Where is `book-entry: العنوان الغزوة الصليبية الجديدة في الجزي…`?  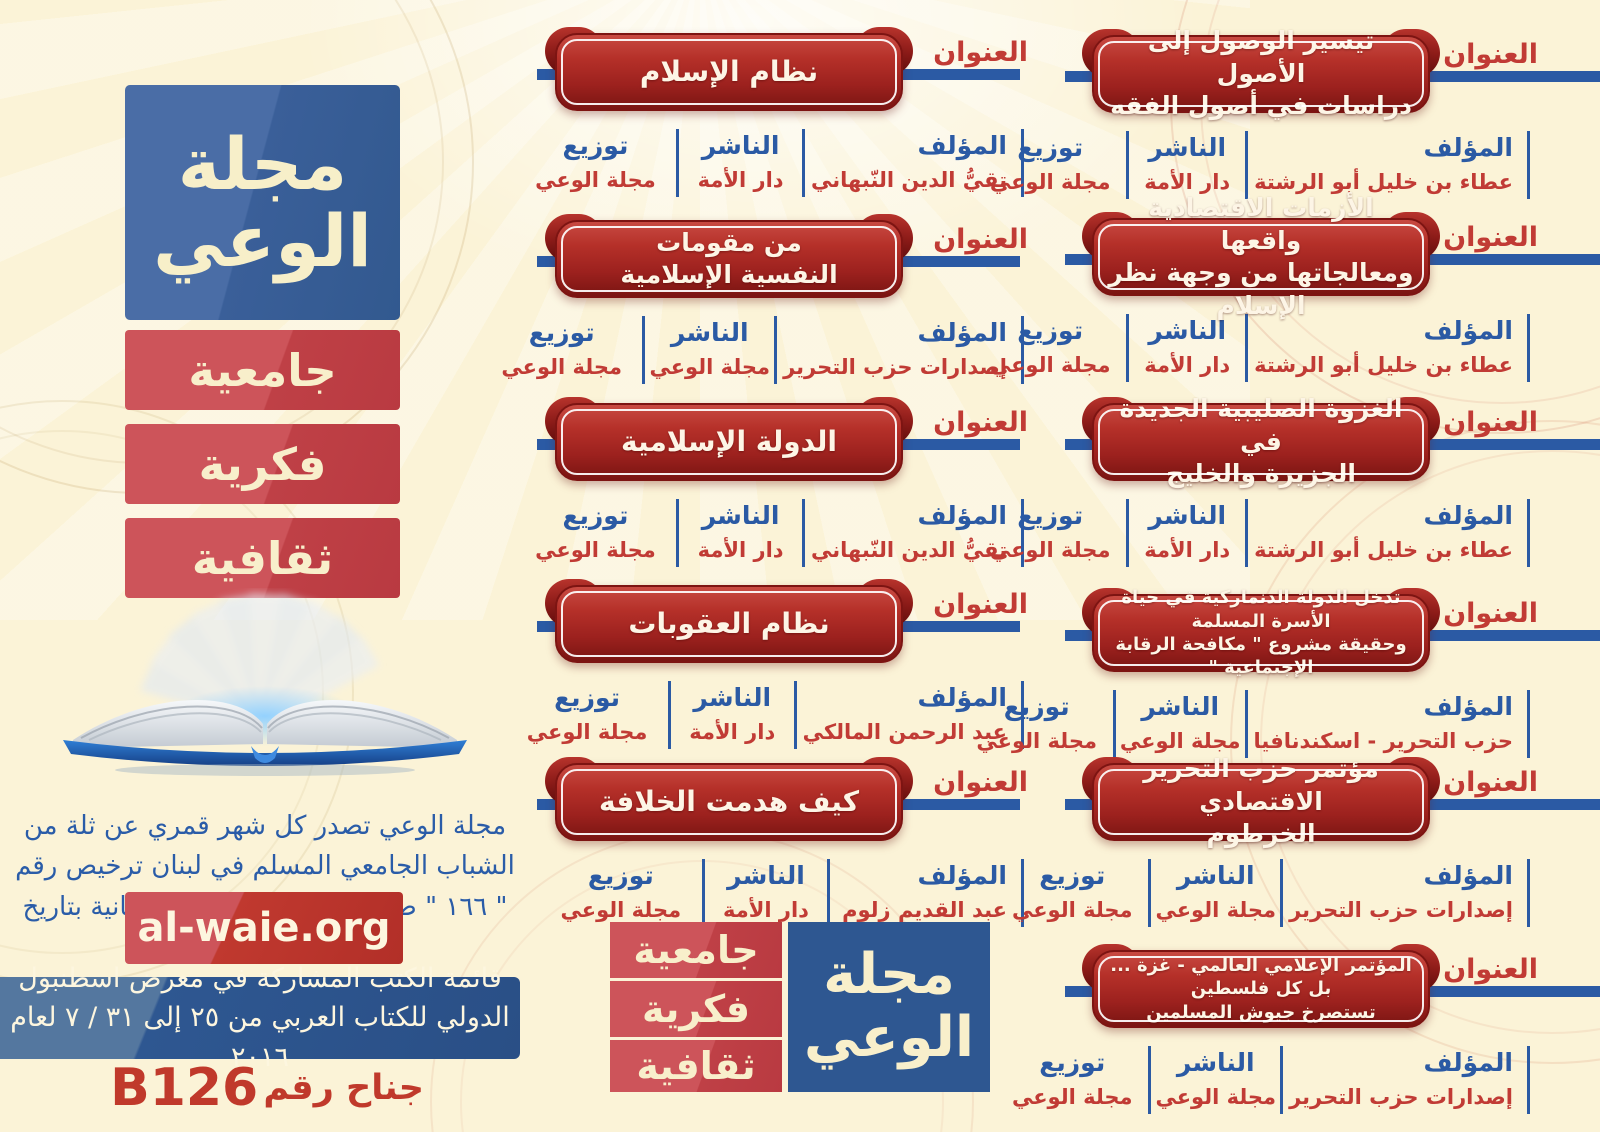 book-entry: العنوان الغزوة الصليبية الجديدة في الجزي… is located at coordinates (1295, 482).